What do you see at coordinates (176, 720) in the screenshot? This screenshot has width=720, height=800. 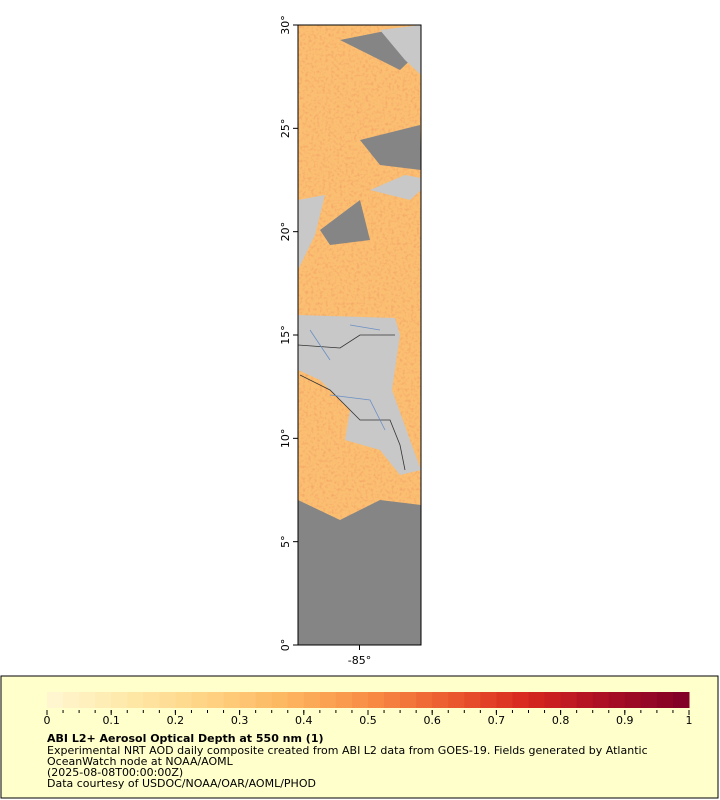 I see `colorbar-tick-label: 0.2` at bounding box center [176, 720].